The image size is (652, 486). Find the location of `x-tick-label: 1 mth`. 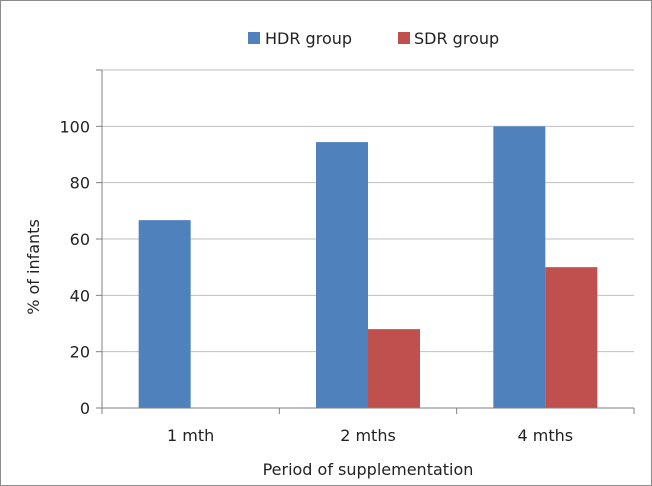

x-tick-label: 1 mth is located at coordinates (190, 435).